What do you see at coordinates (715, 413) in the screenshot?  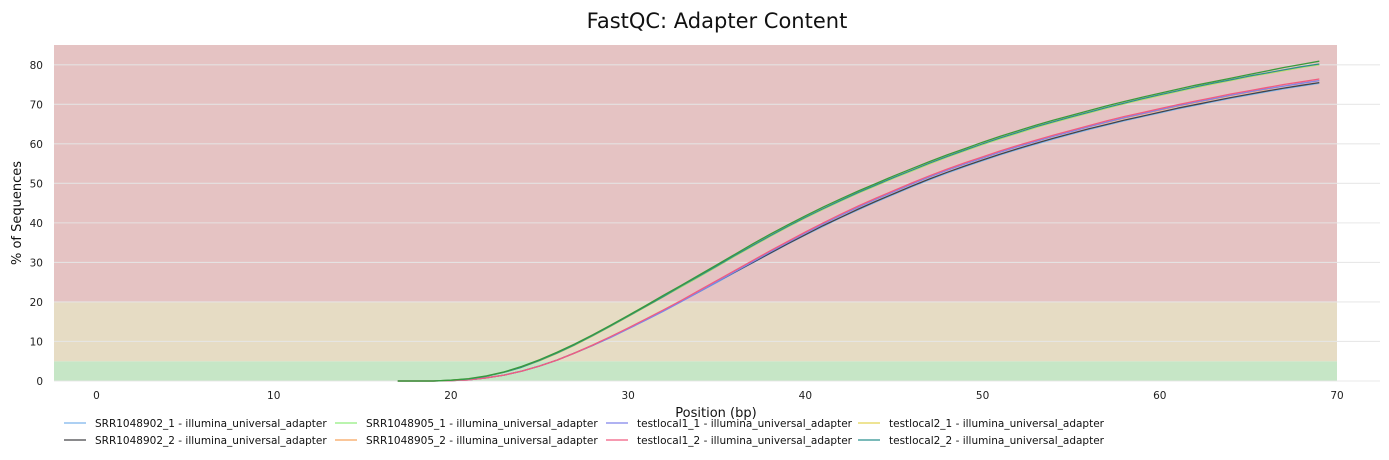 I see `x-axis-label: Position (bp)` at bounding box center [715, 413].